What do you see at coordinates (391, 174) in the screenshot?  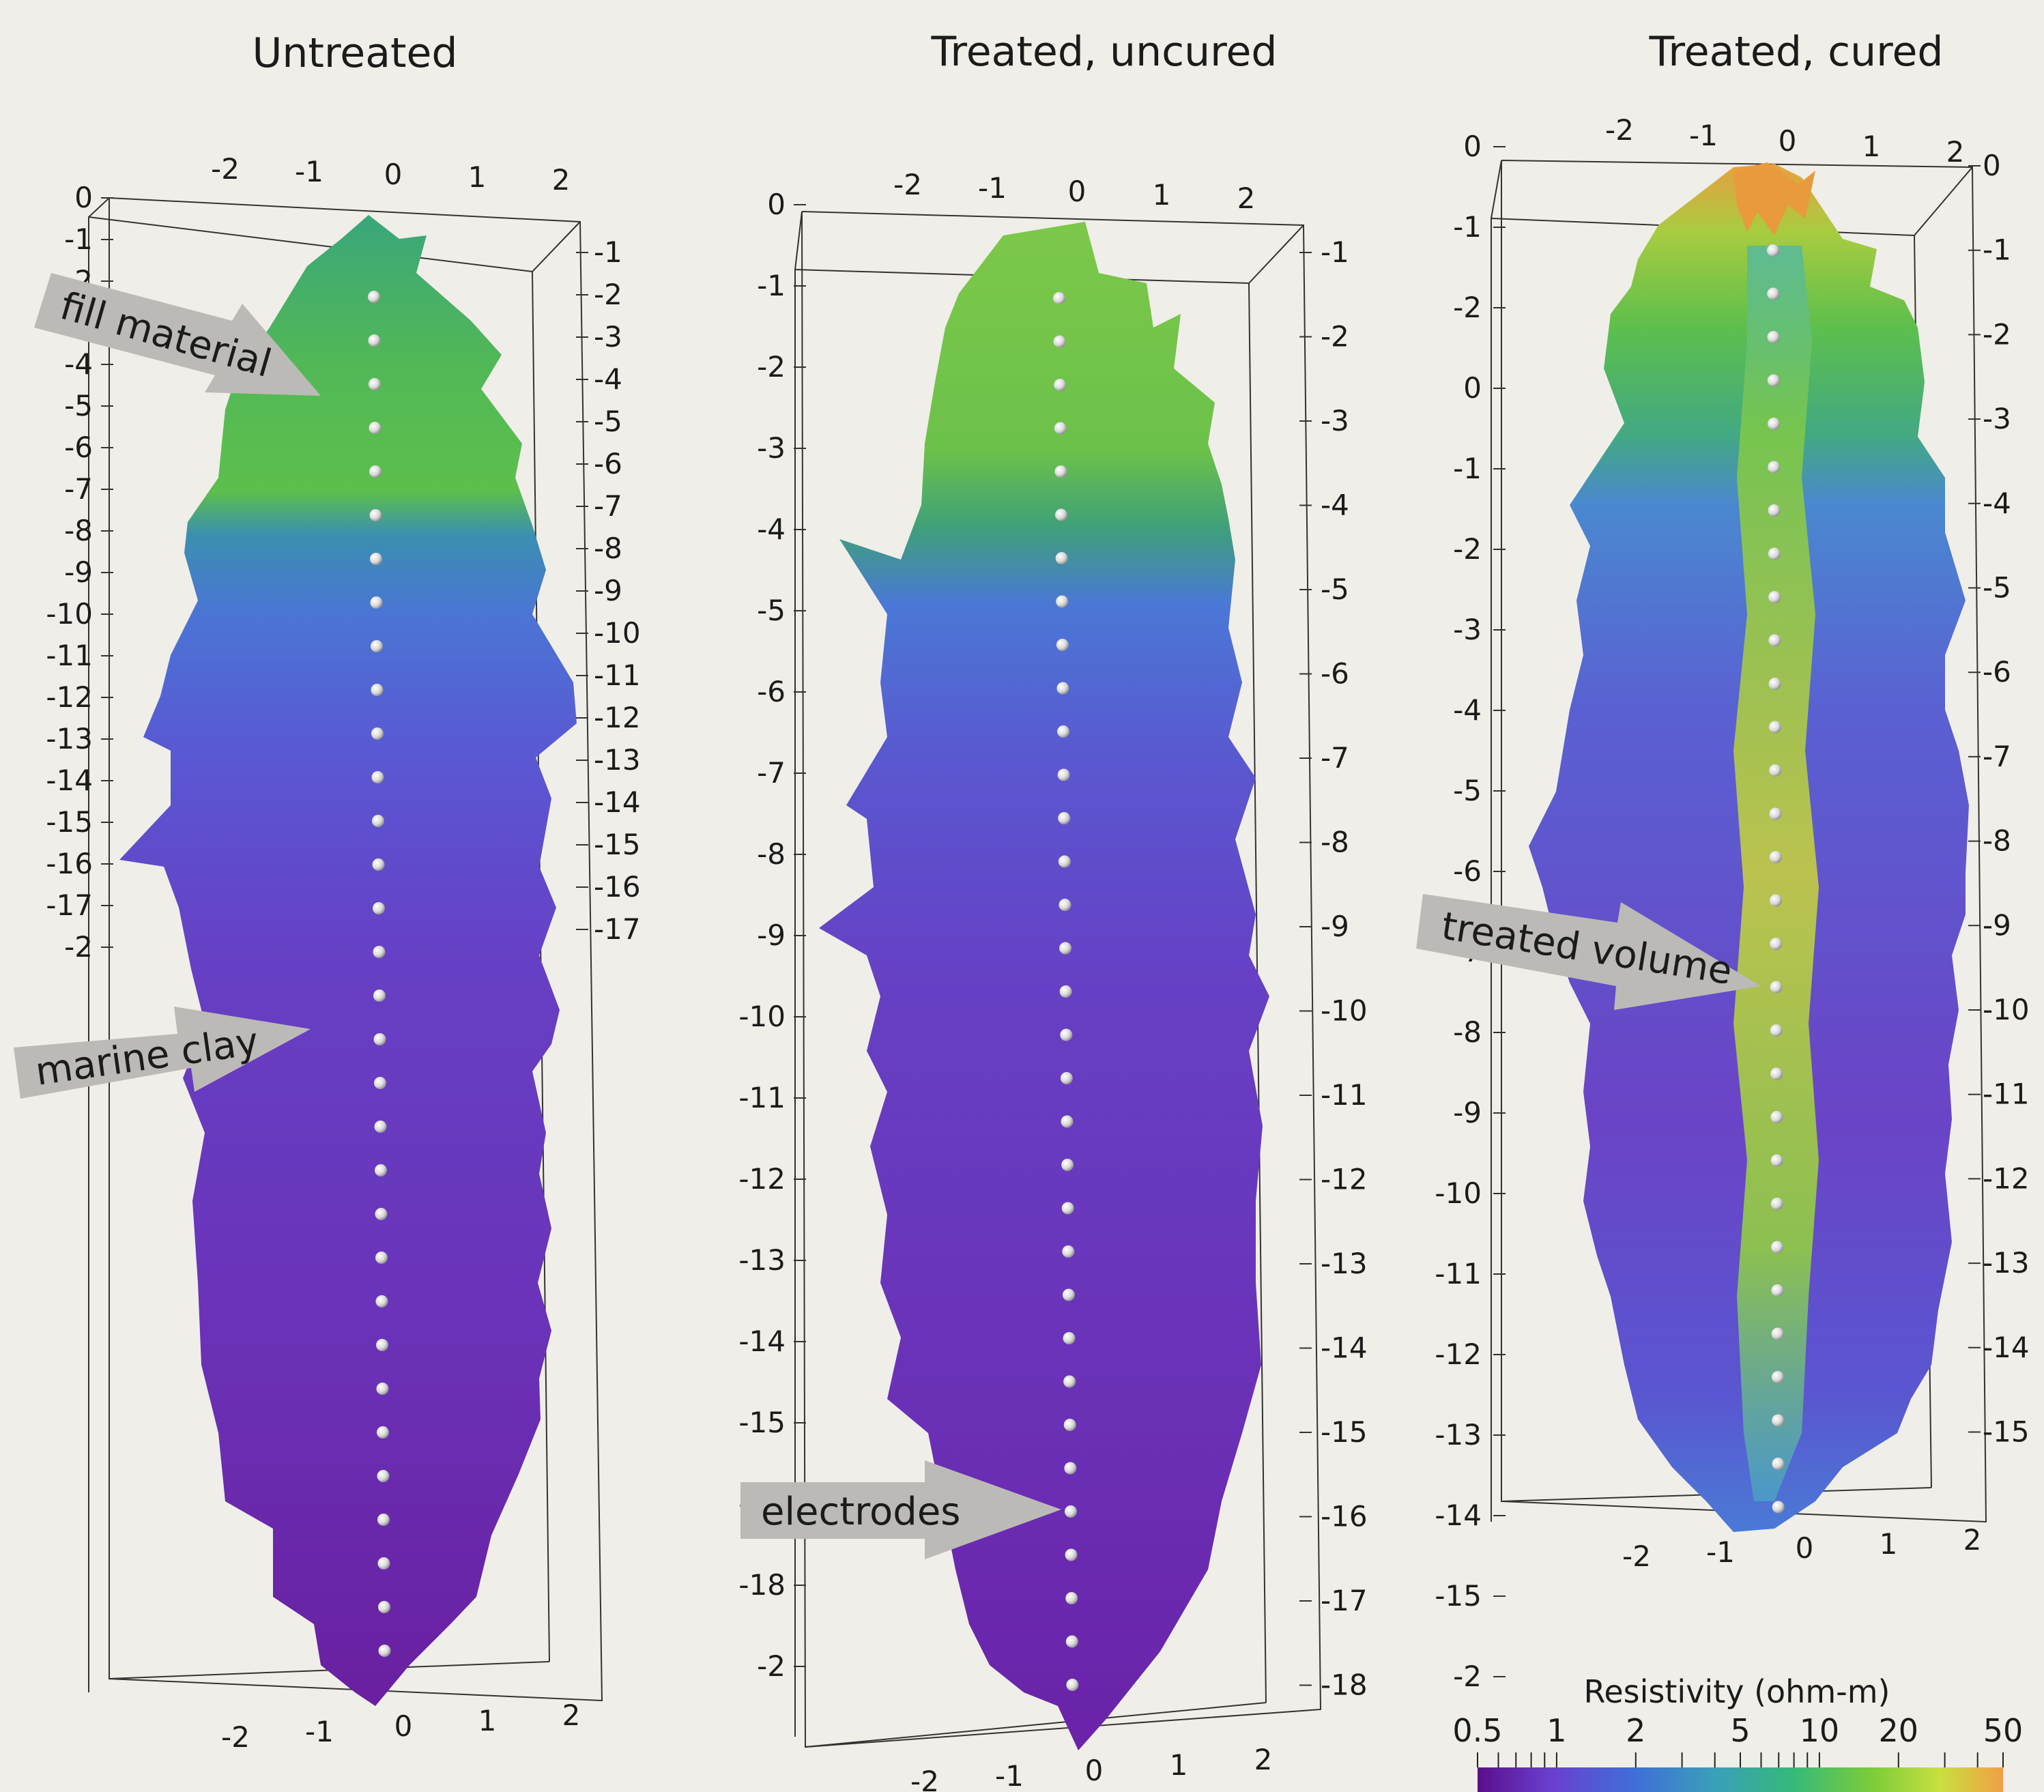 I see `x-axis-top: -2 -1 0 1 2` at bounding box center [391, 174].